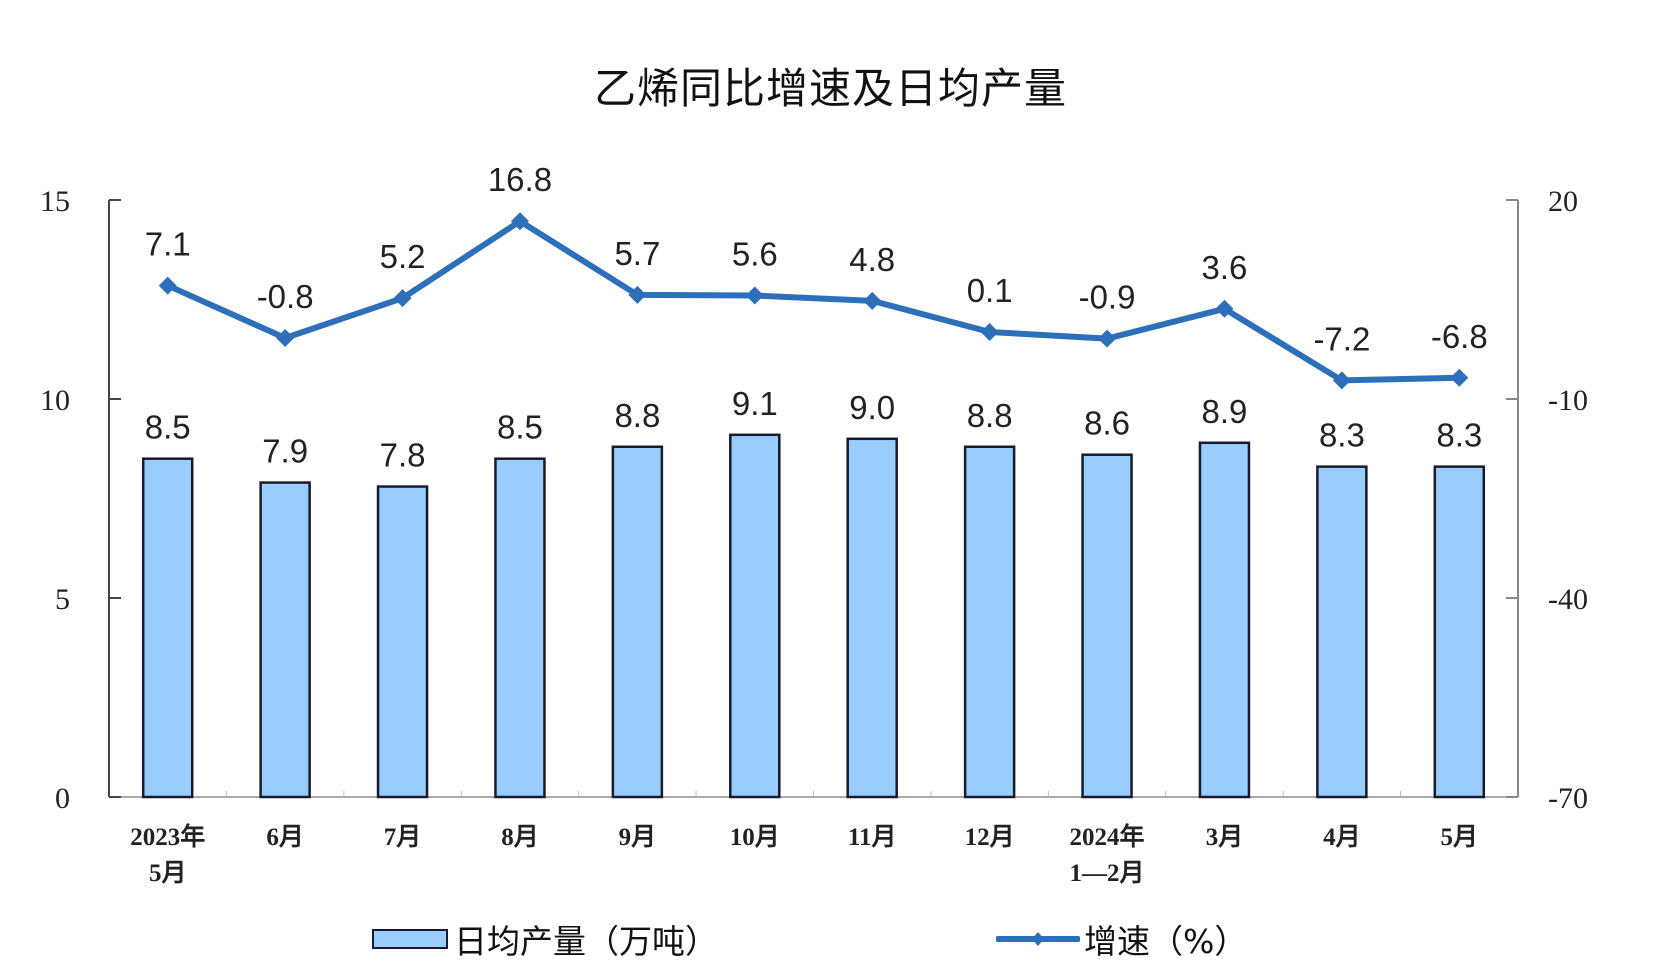 This screenshot has height=980, width=1661. I want to click on legend-item-growth-rate: 增速（%）, so click(1121, 939).